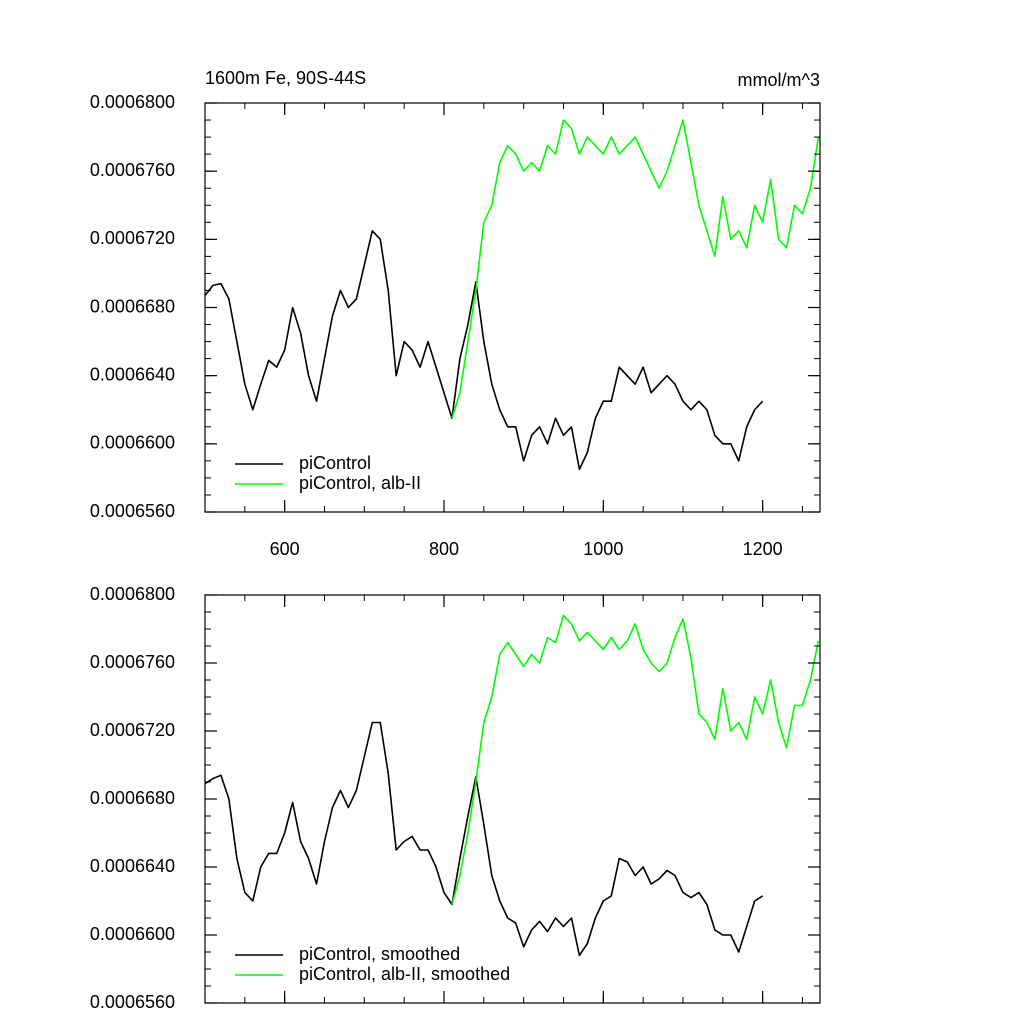 The height and width of the screenshot is (1029, 1024). What do you see at coordinates (763, 549) in the screenshot?
I see `x-tick-label: 1200` at bounding box center [763, 549].